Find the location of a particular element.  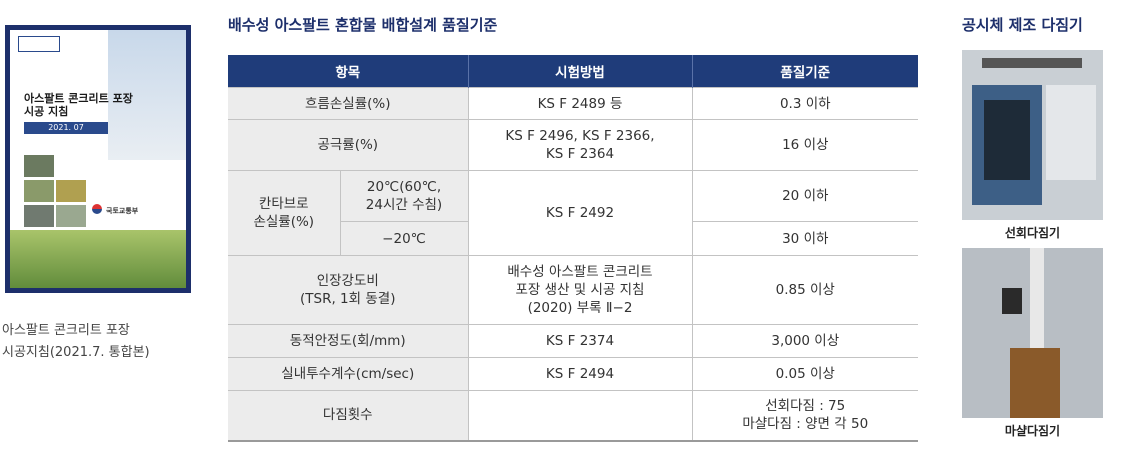

text: 20℃(60℃, is located at coordinates (404, 187).